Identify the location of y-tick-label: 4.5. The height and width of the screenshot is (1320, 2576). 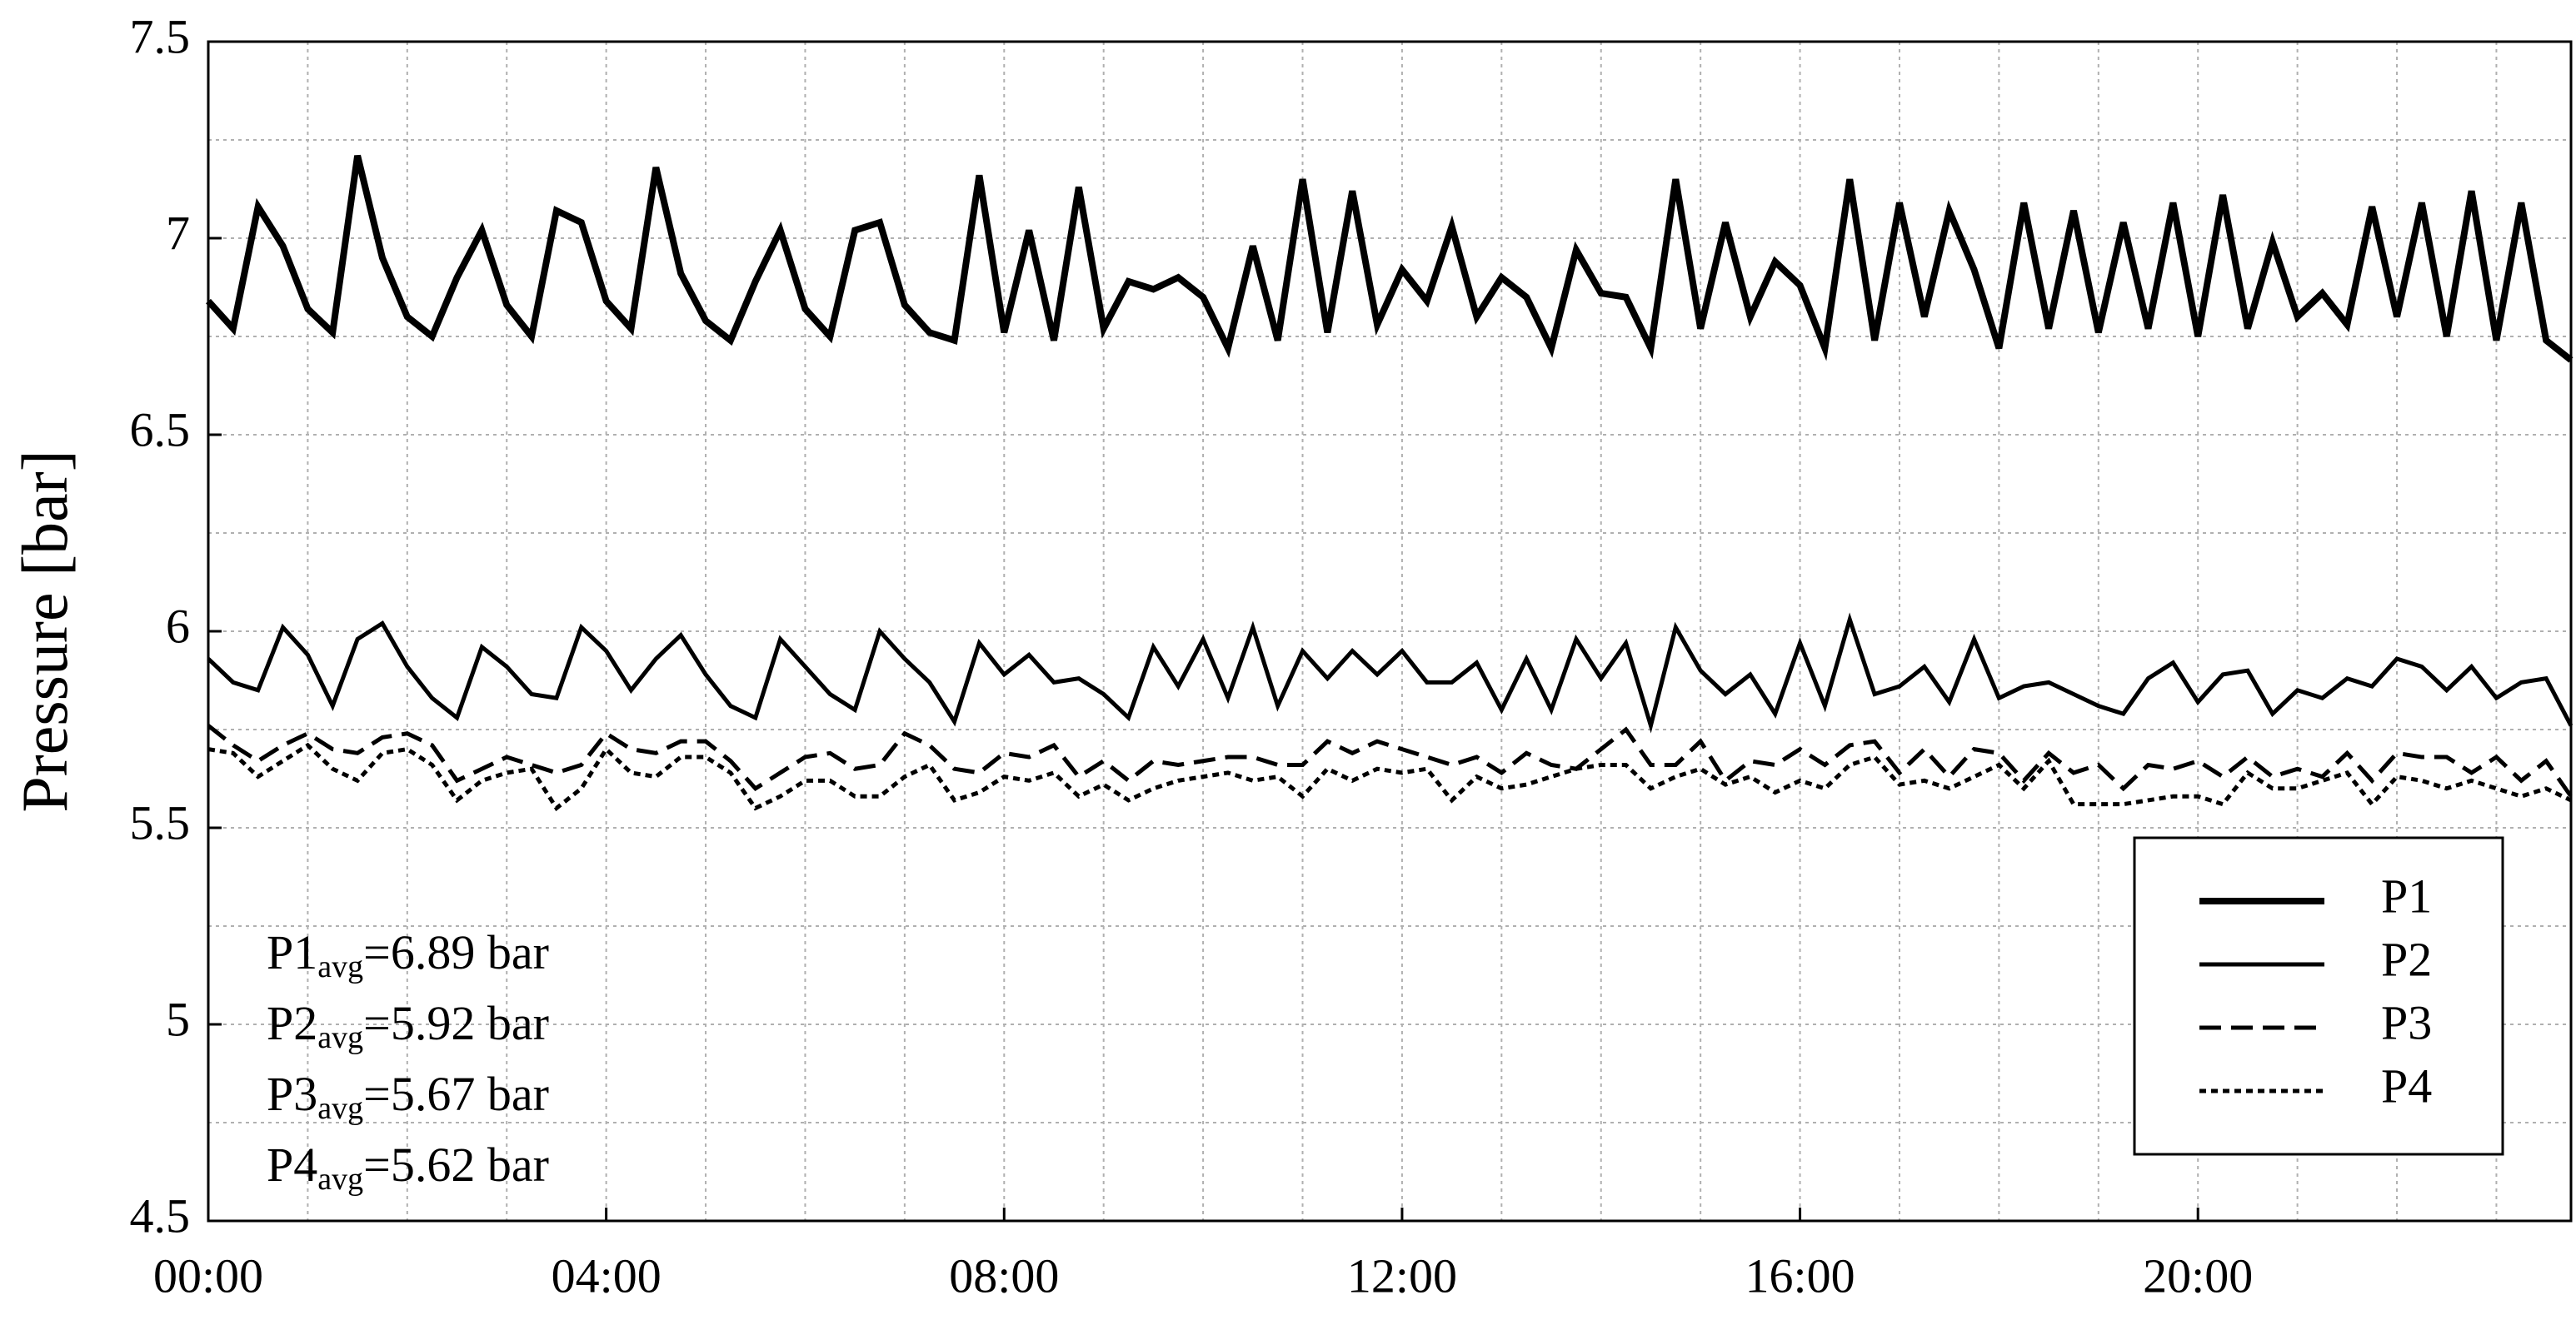
(160, 1215).